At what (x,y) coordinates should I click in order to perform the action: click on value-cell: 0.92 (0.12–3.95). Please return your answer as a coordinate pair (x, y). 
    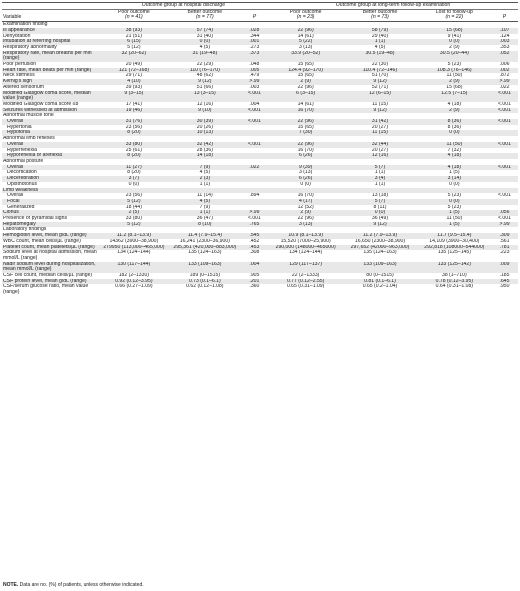
    Looking at the image, I should click on (134, 281).